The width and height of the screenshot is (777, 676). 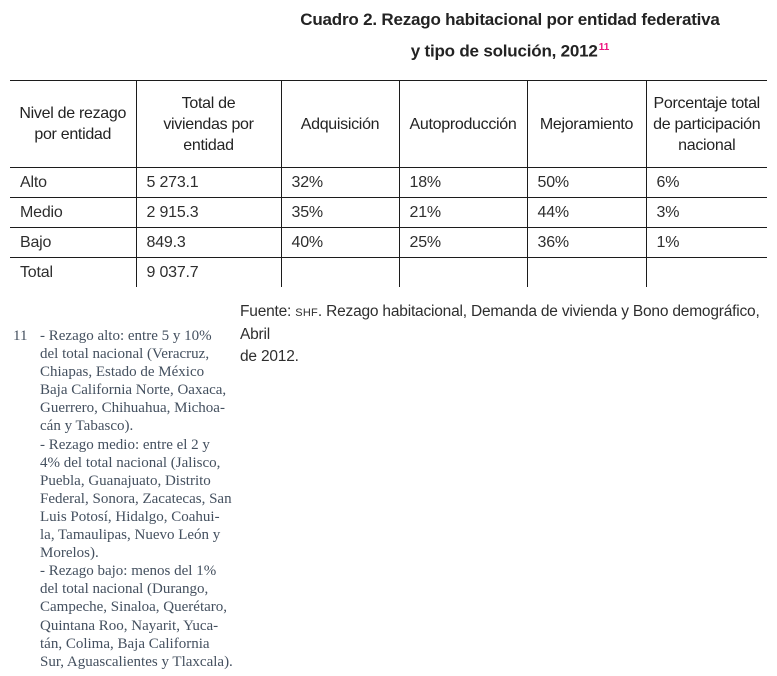 I want to click on source-prefix: Fuente:, so click(x=268, y=311).